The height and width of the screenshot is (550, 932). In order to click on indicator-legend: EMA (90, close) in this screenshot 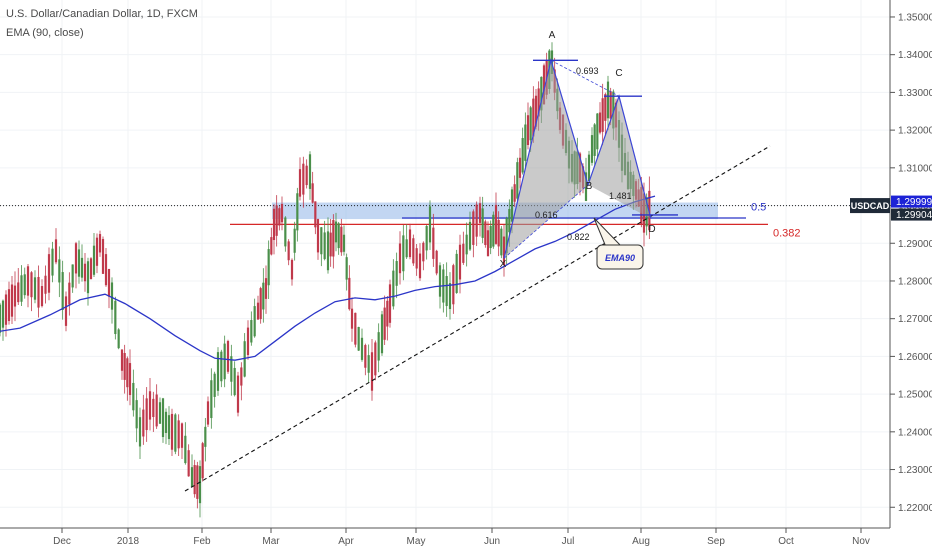, I will do `click(45, 33)`.